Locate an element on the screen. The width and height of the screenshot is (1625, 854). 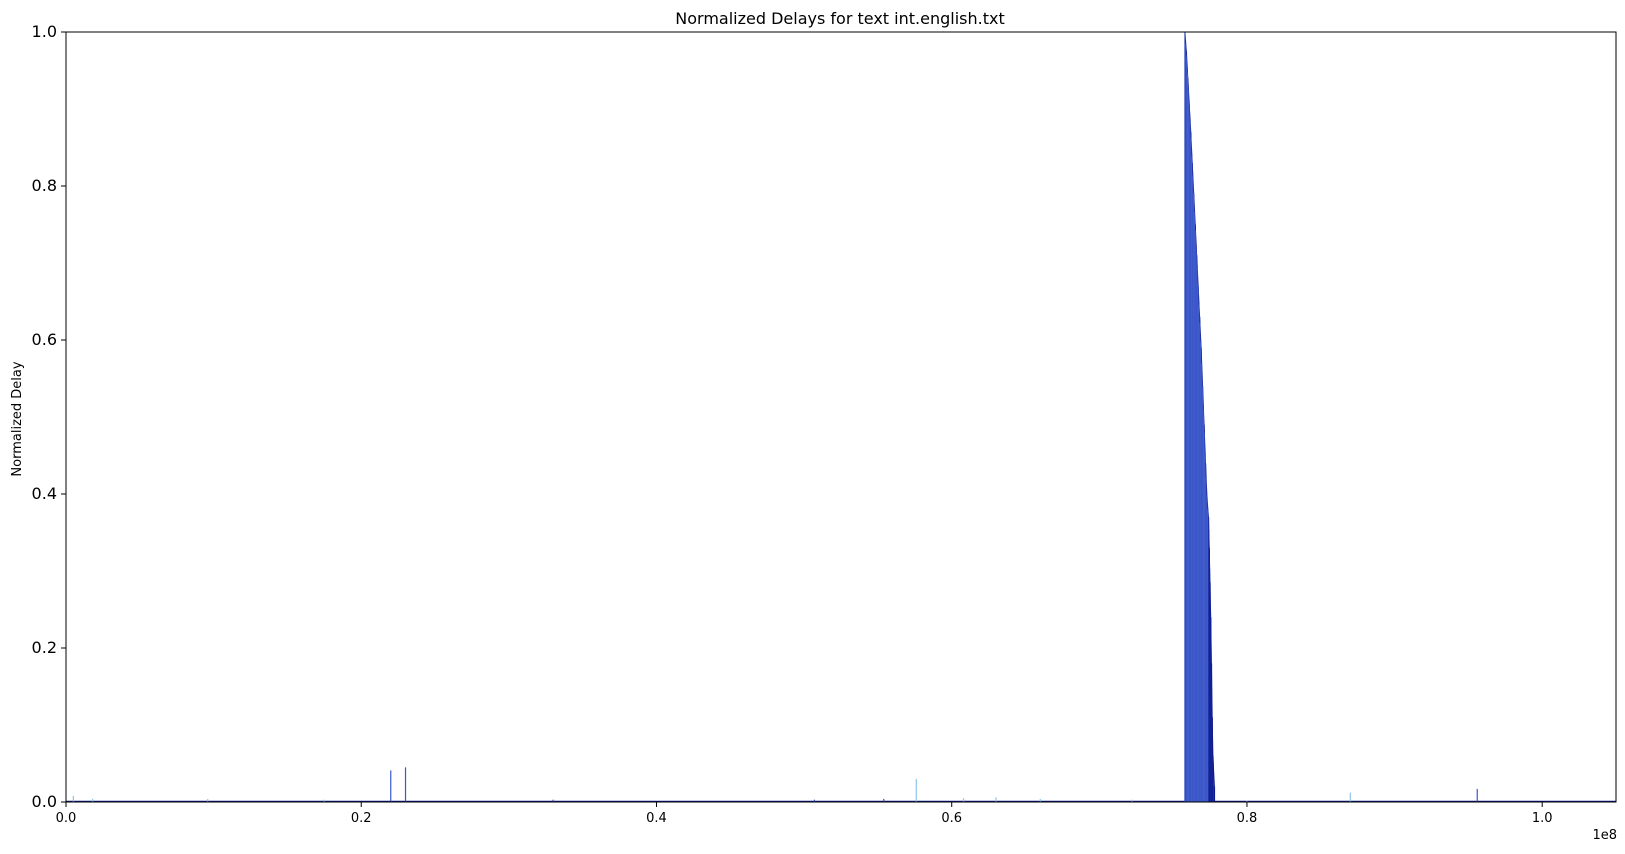
y-tick-label: 0.2 is located at coordinates (44, 647).